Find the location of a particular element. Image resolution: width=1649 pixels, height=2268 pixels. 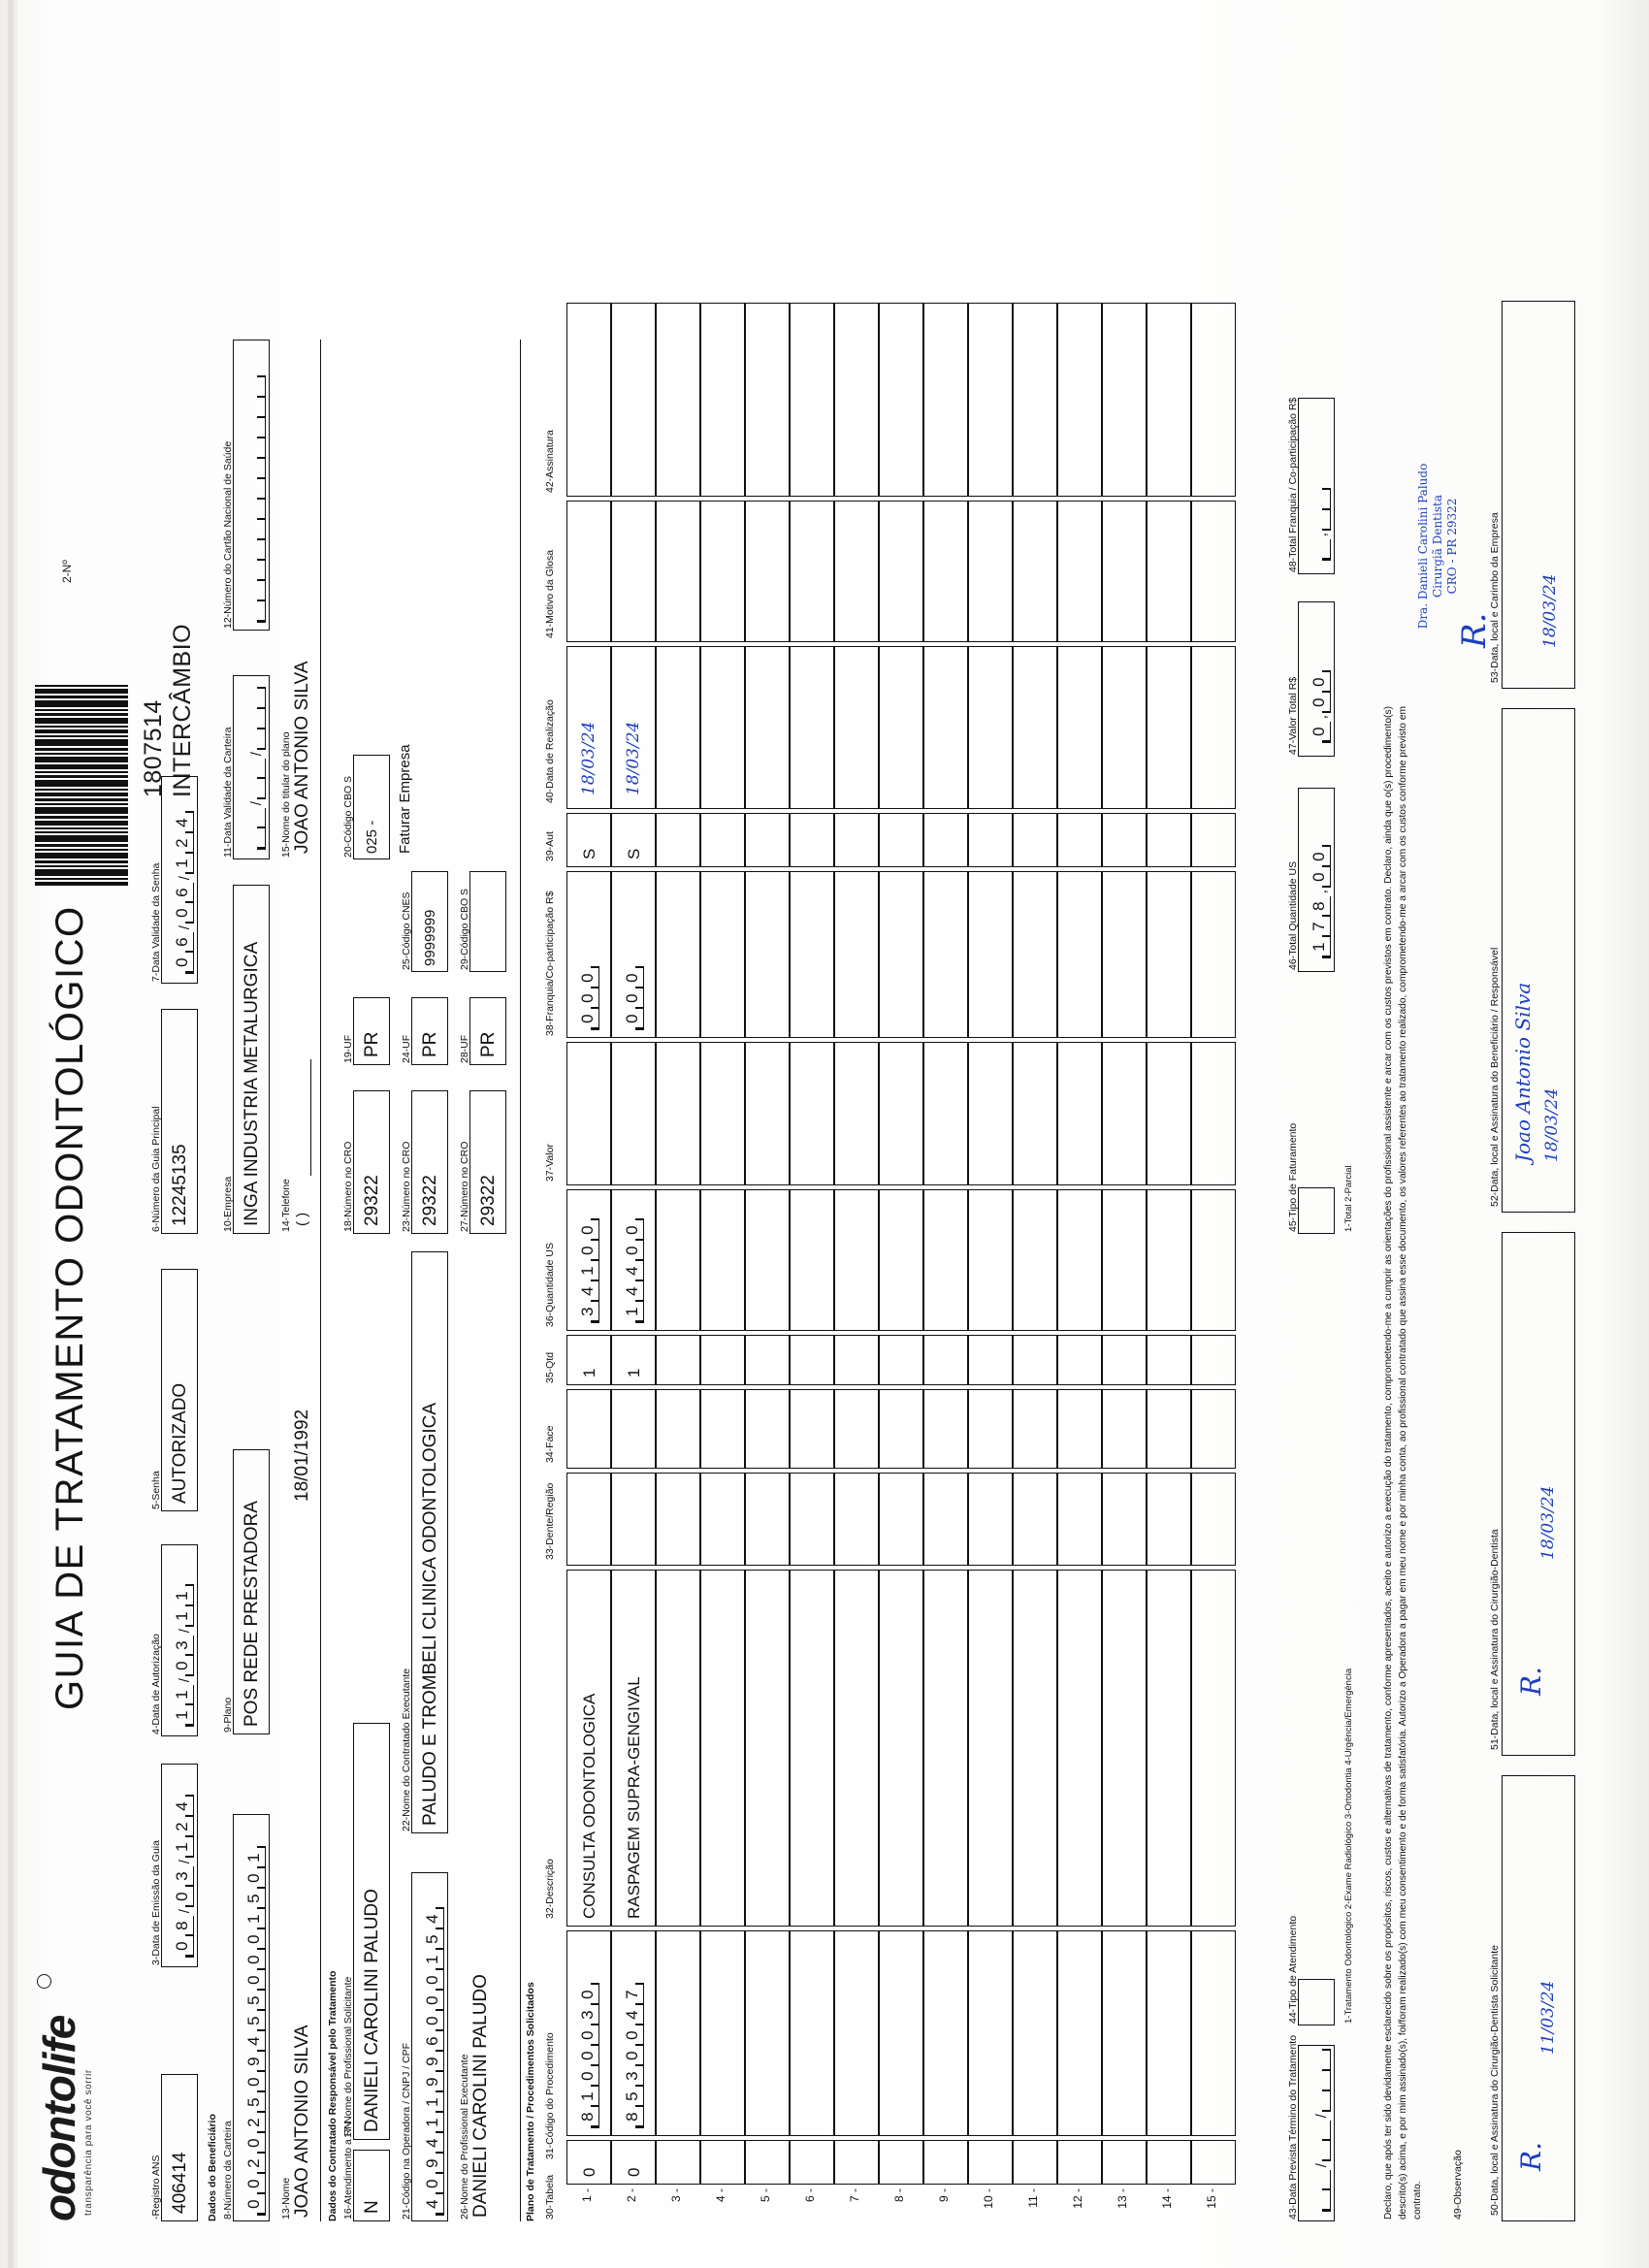

digits-validade-carteira: / / is located at coordinates (253, 768).